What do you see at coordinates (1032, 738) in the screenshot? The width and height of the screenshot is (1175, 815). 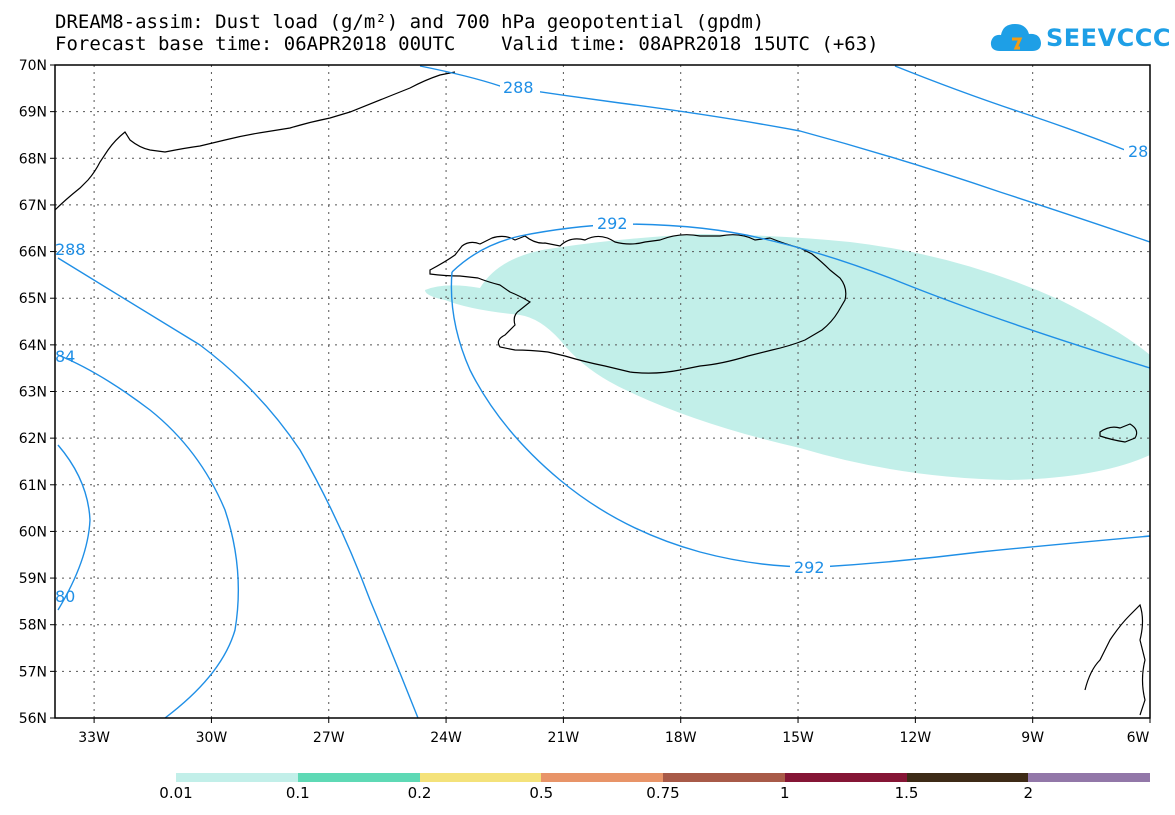 I see `longitude-label: 9W` at bounding box center [1032, 738].